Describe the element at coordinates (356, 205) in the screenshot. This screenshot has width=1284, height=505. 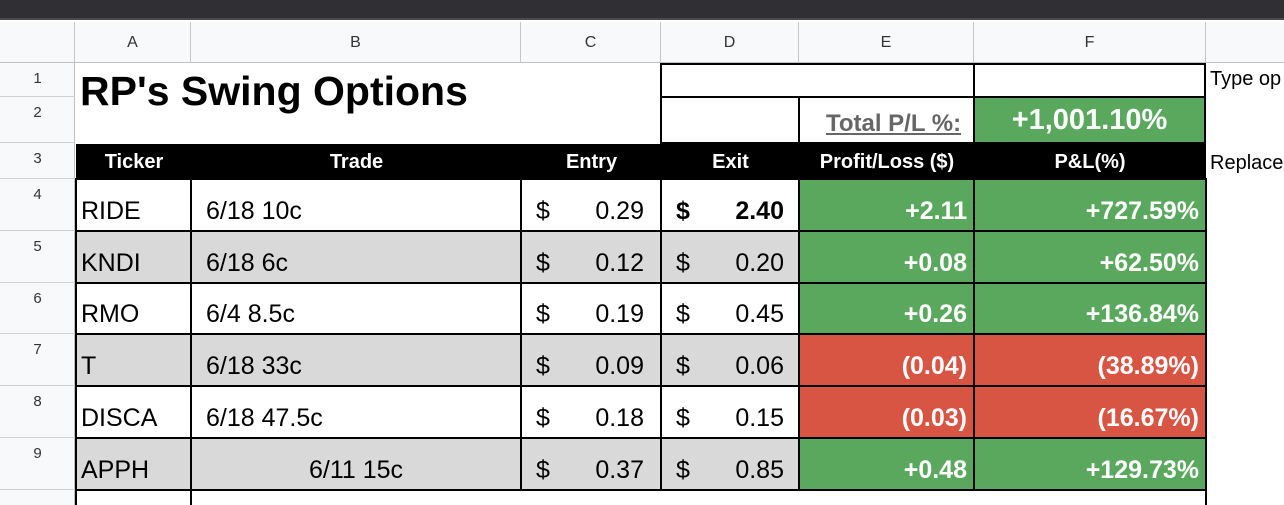
I see `cell-trade: 6/18 10c` at that location.